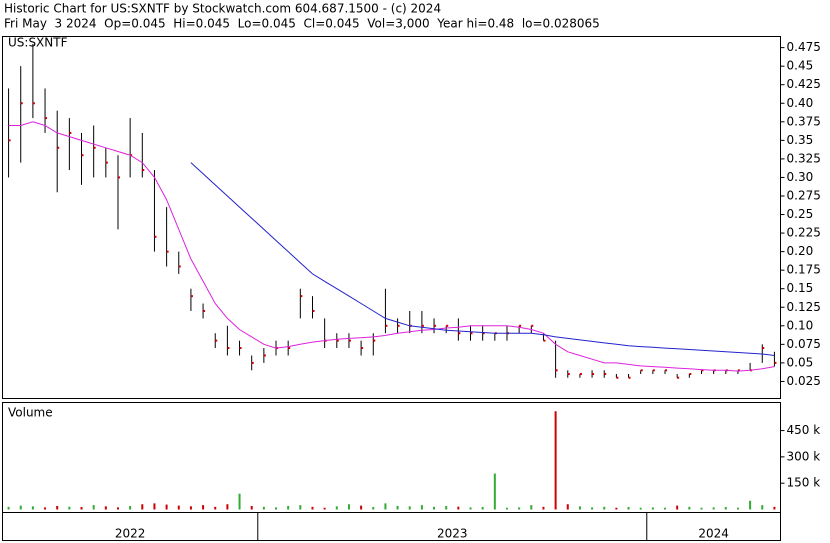  What do you see at coordinates (804, 84) in the screenshot?
I see `y-tick-label: 0.425` at bounding box center [804, 84].